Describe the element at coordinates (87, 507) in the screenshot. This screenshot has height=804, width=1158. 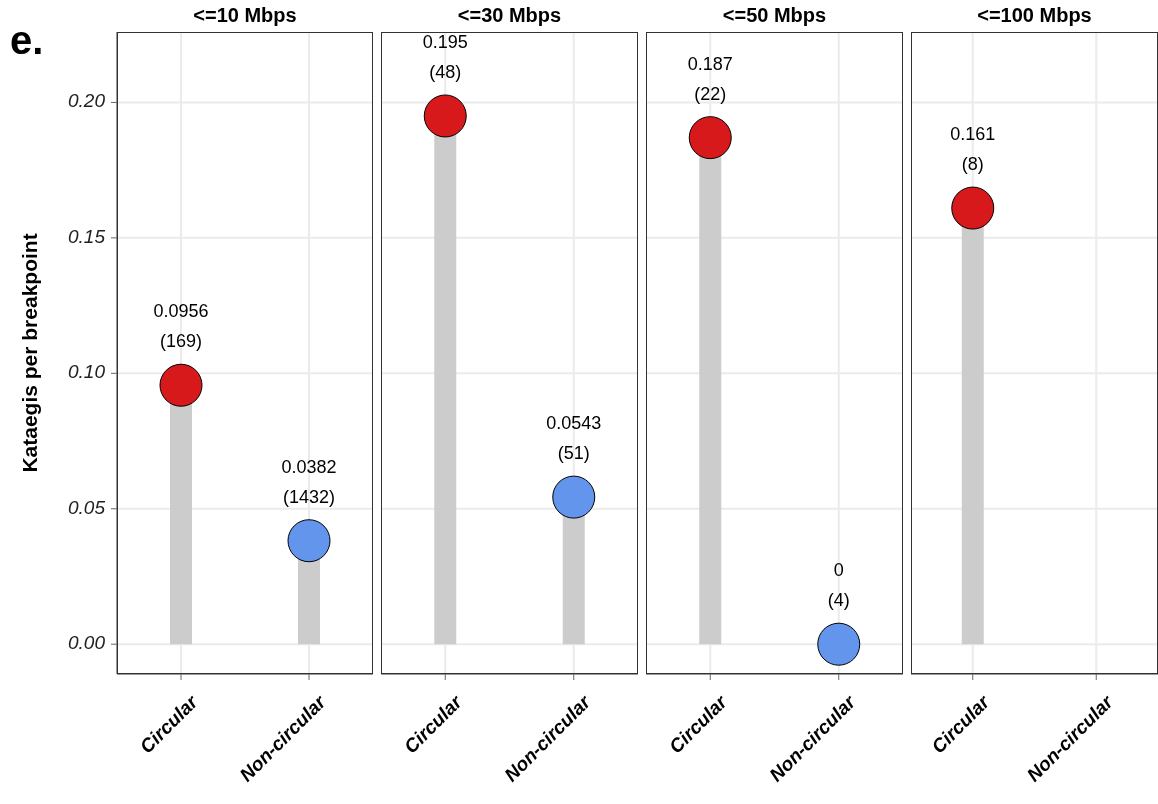
I see `y-tick-label: 0.05` at that location.